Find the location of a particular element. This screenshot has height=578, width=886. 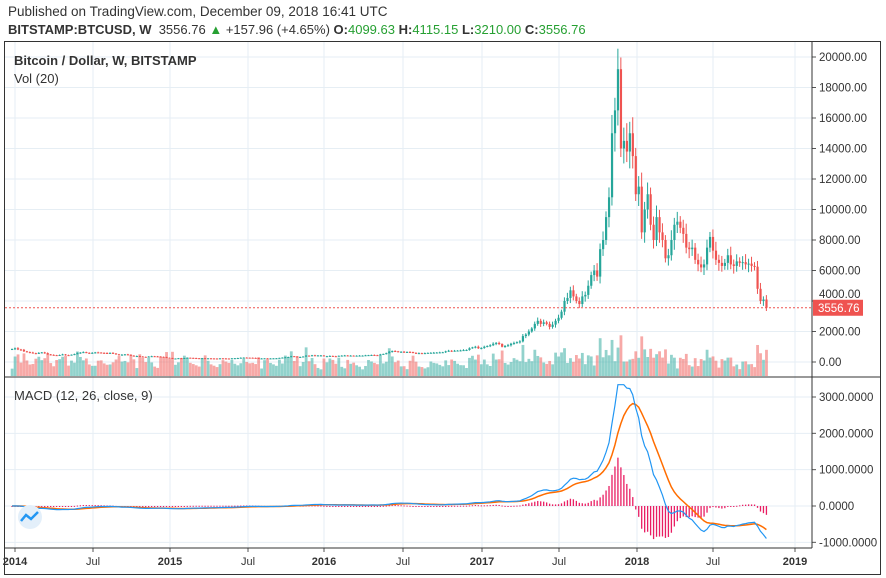

time-tick-label: Jul is located at coordinates (248, 562).